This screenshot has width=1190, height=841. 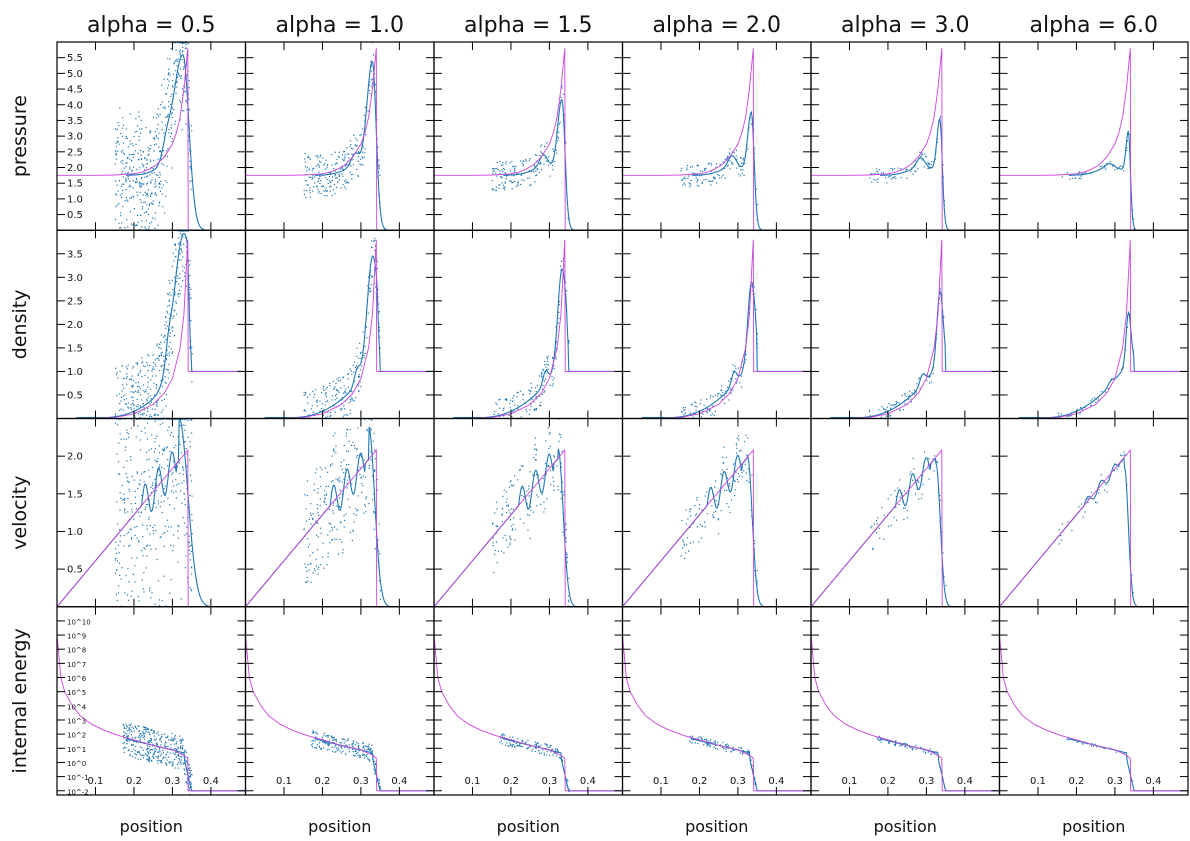 I want to click on x-tick-label: 0.2, so click(x=134, y=781).